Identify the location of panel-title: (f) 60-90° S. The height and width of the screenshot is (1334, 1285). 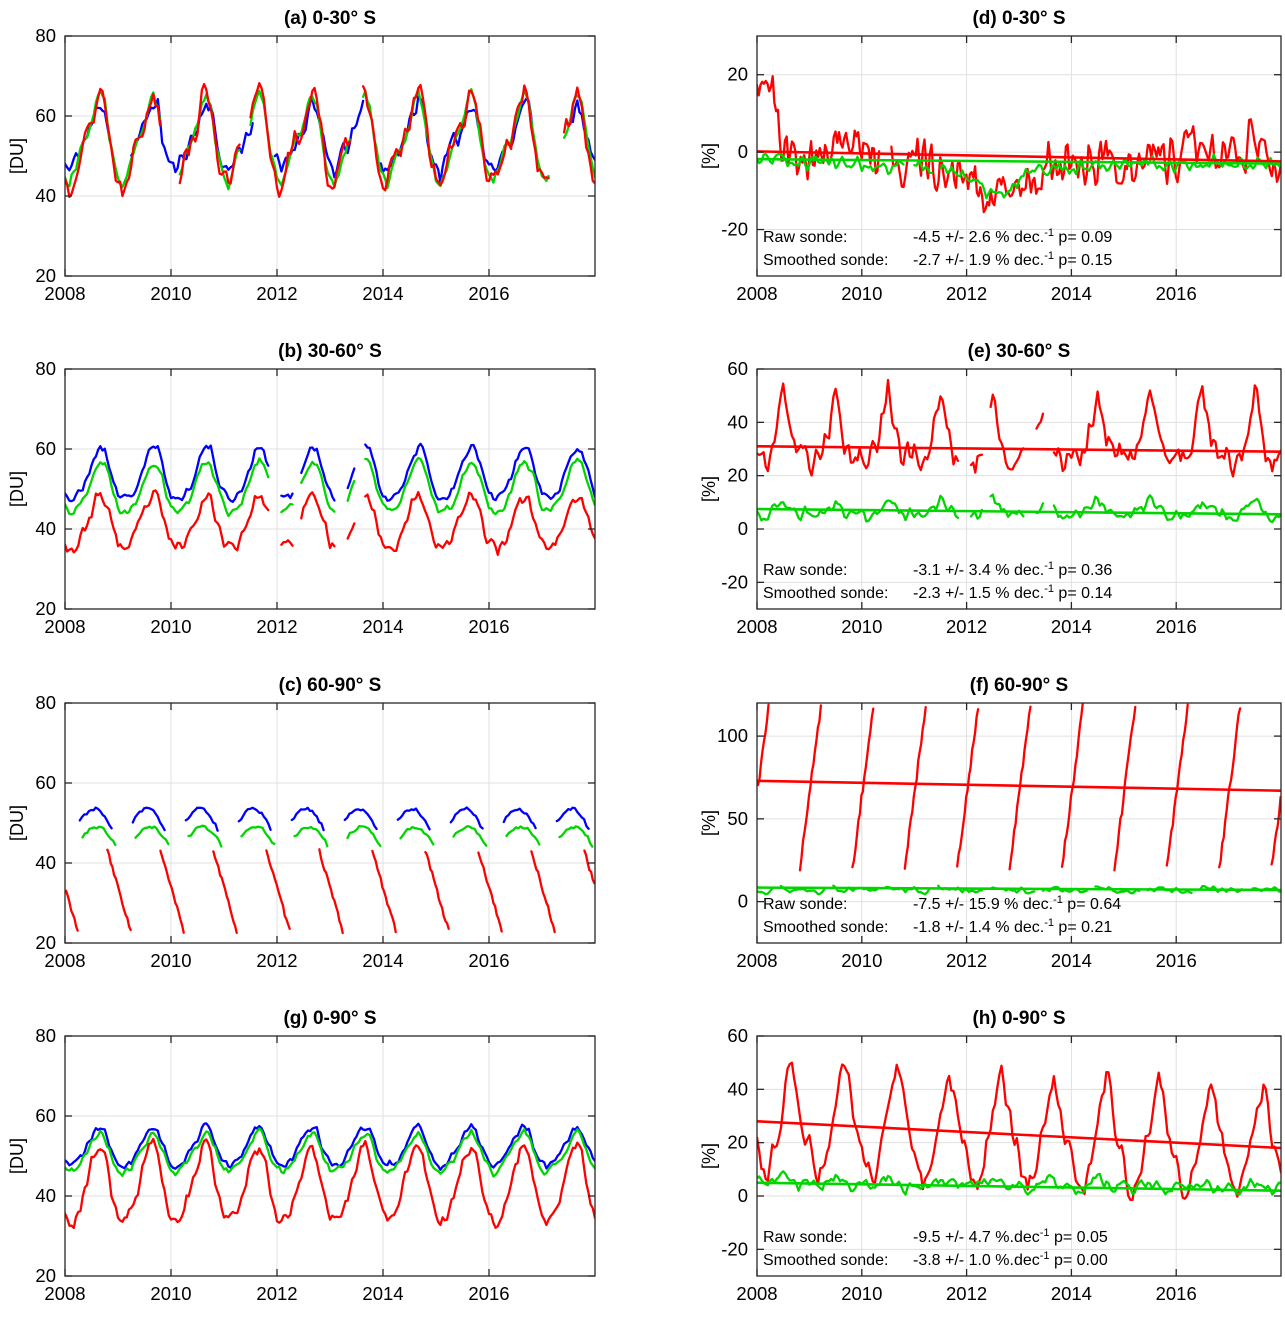
(1019, 685).